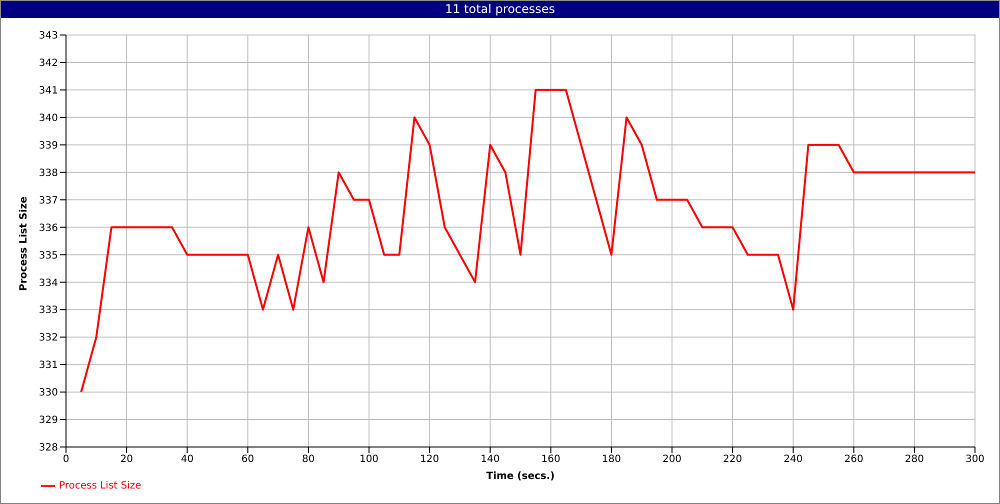  I want to click on x-axis-title: Time (secs.), so click(520, 476).